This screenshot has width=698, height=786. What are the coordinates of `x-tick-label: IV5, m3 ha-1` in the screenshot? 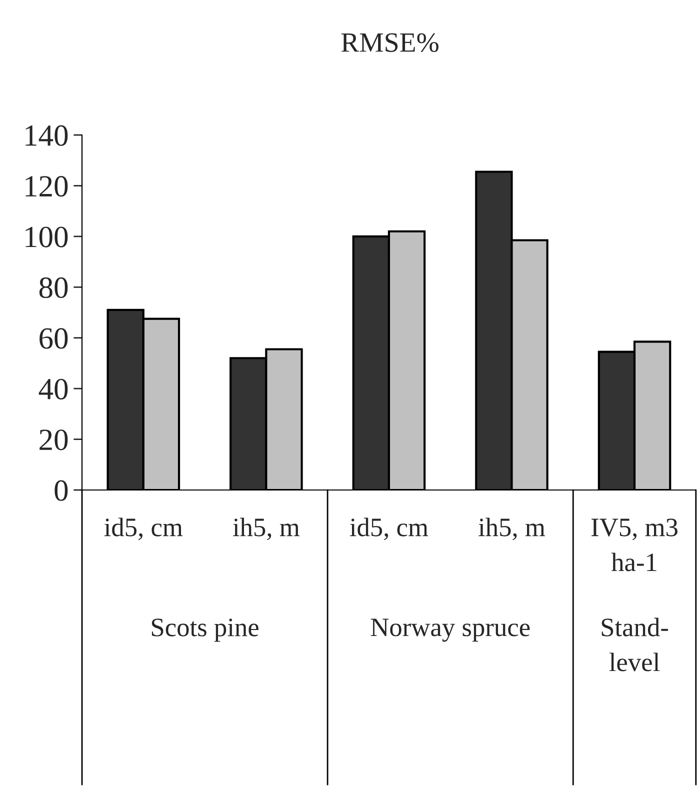 It's located at (634, 545).